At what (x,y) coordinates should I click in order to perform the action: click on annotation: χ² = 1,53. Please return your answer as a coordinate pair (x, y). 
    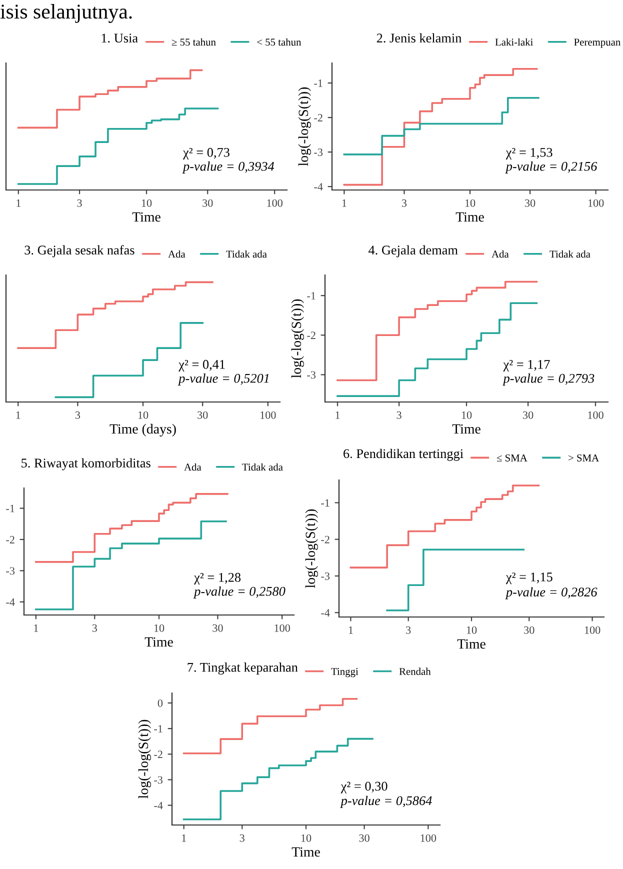
    Looking at the image, I should click on (529, 154).